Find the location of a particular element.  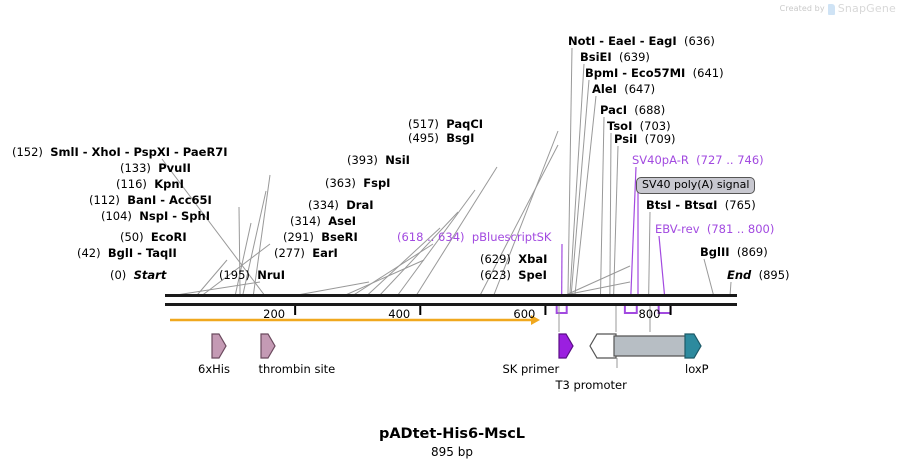

leader-end is located at coordinates (730, 289).